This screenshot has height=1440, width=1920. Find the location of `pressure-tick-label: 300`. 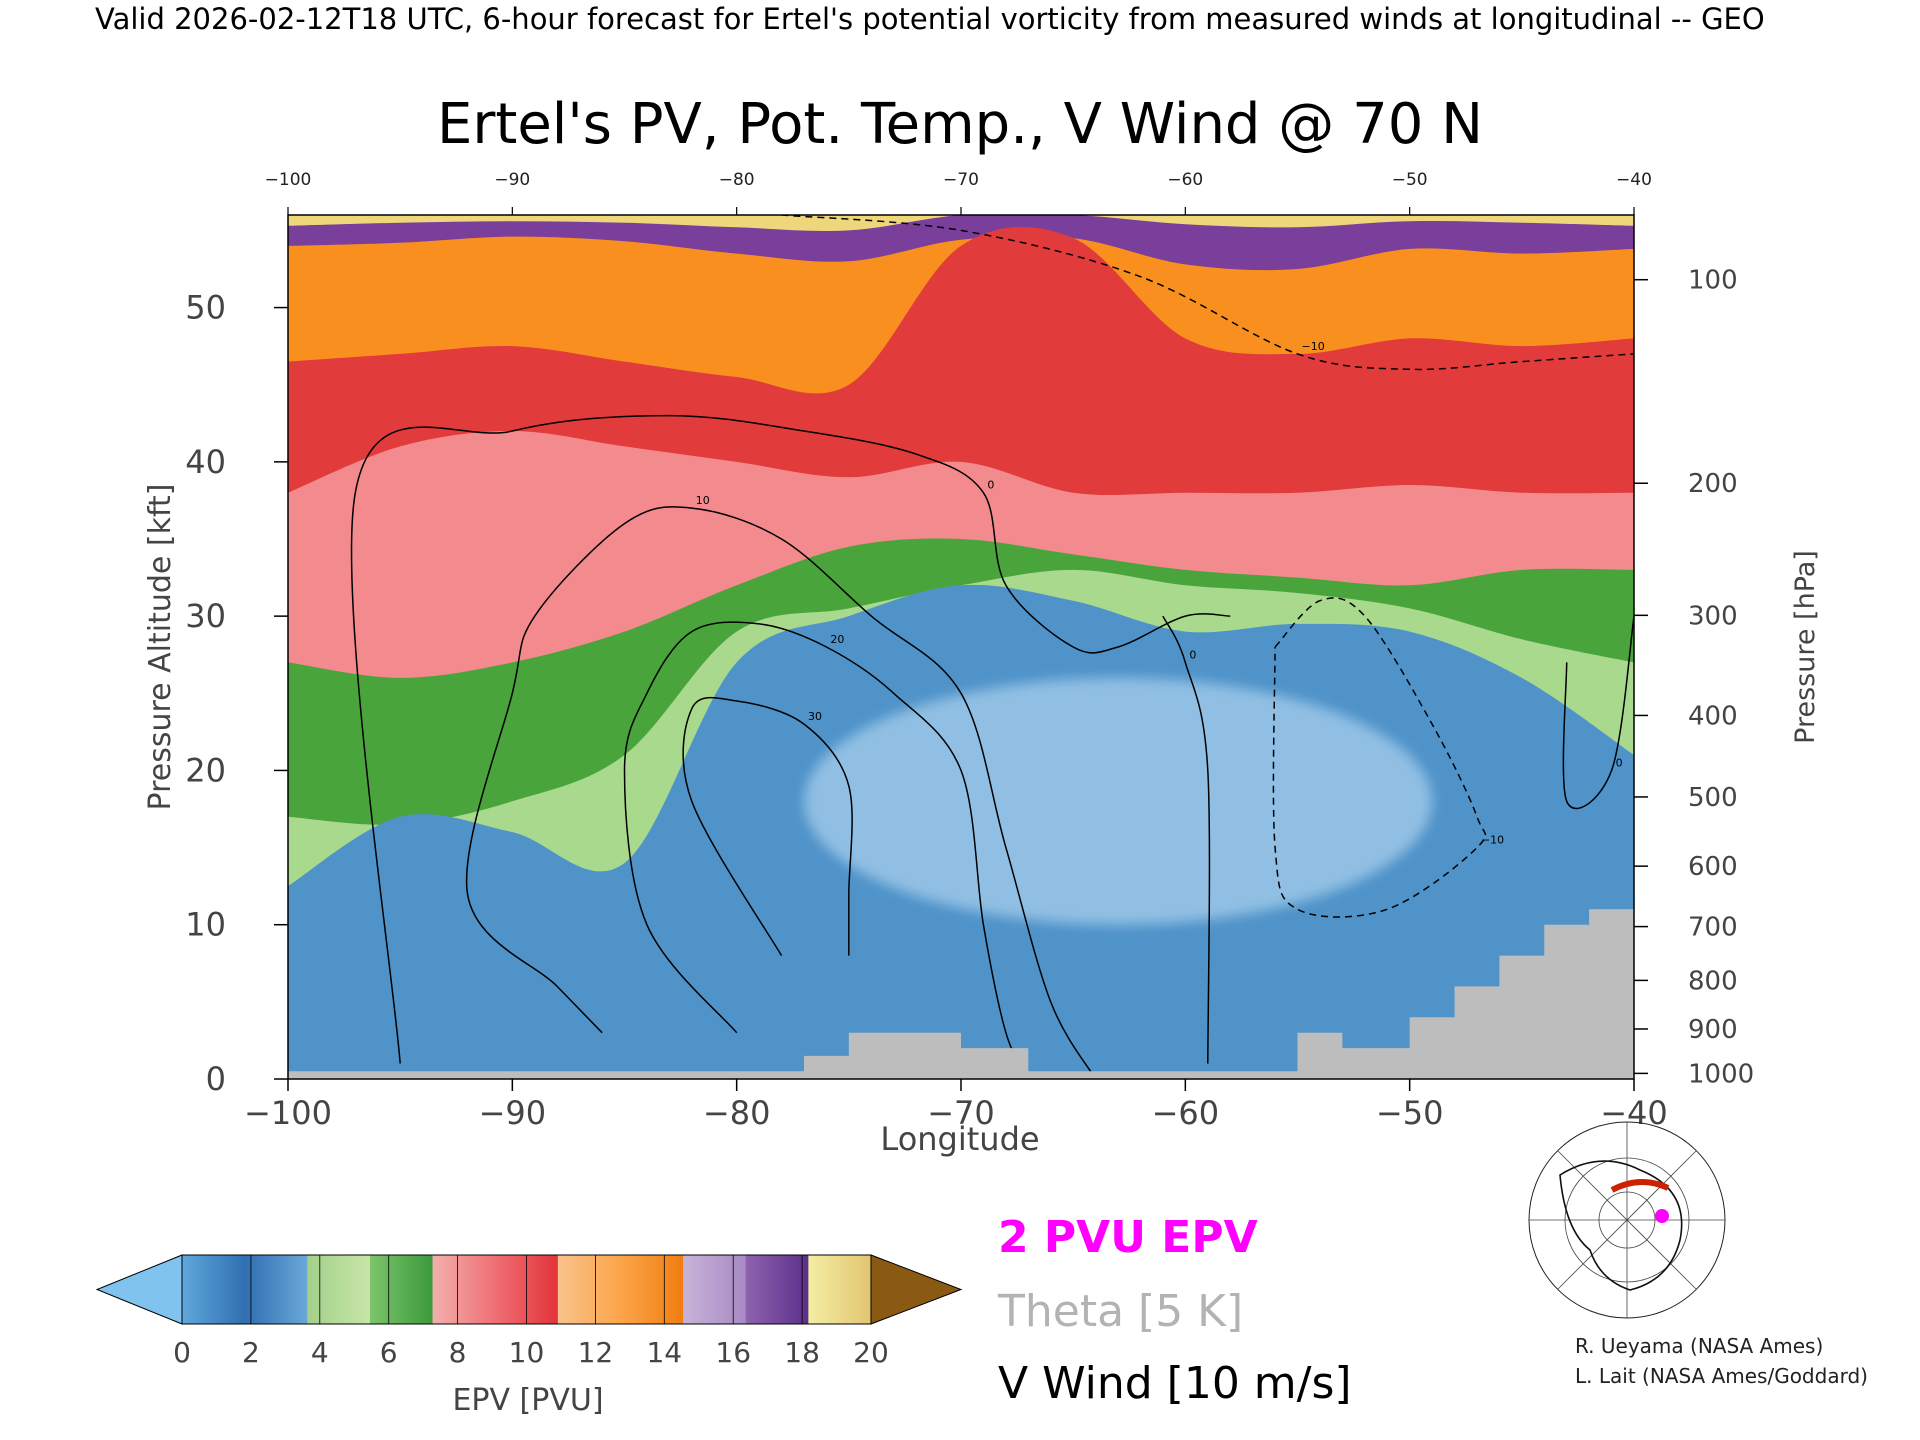

pressure-tick-label: 300 is located at coordinates (1713, 616).